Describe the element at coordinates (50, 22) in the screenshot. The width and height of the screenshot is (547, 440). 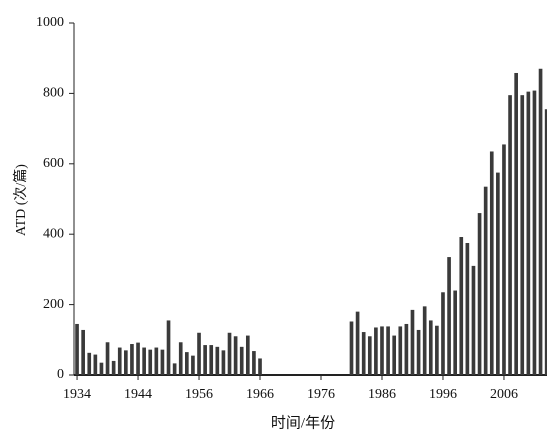
I see `y-tick-label: 1000` at that location.